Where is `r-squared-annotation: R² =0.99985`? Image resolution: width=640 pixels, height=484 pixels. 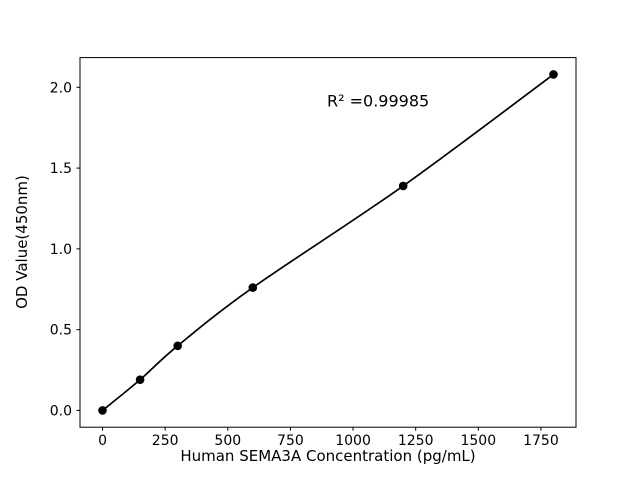
r-squared-annotation: R² =0.99985 is located at coordinates (378, 101).